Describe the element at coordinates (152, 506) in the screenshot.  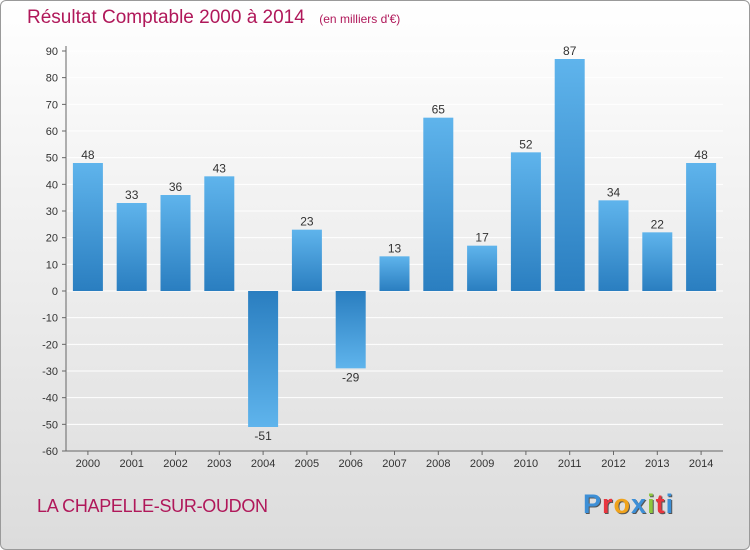
I see `commune-name: LA CHAPELLE-SUR-OUDON` at that location.